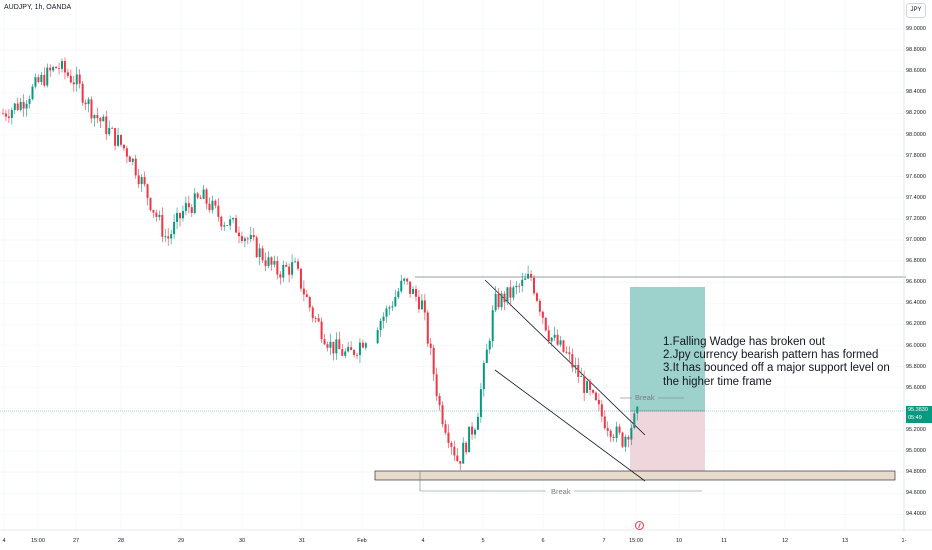  Describe the element at coordinates (916, 240) in the screenshot. I see `price-tick-label: 97.0000` at that location.